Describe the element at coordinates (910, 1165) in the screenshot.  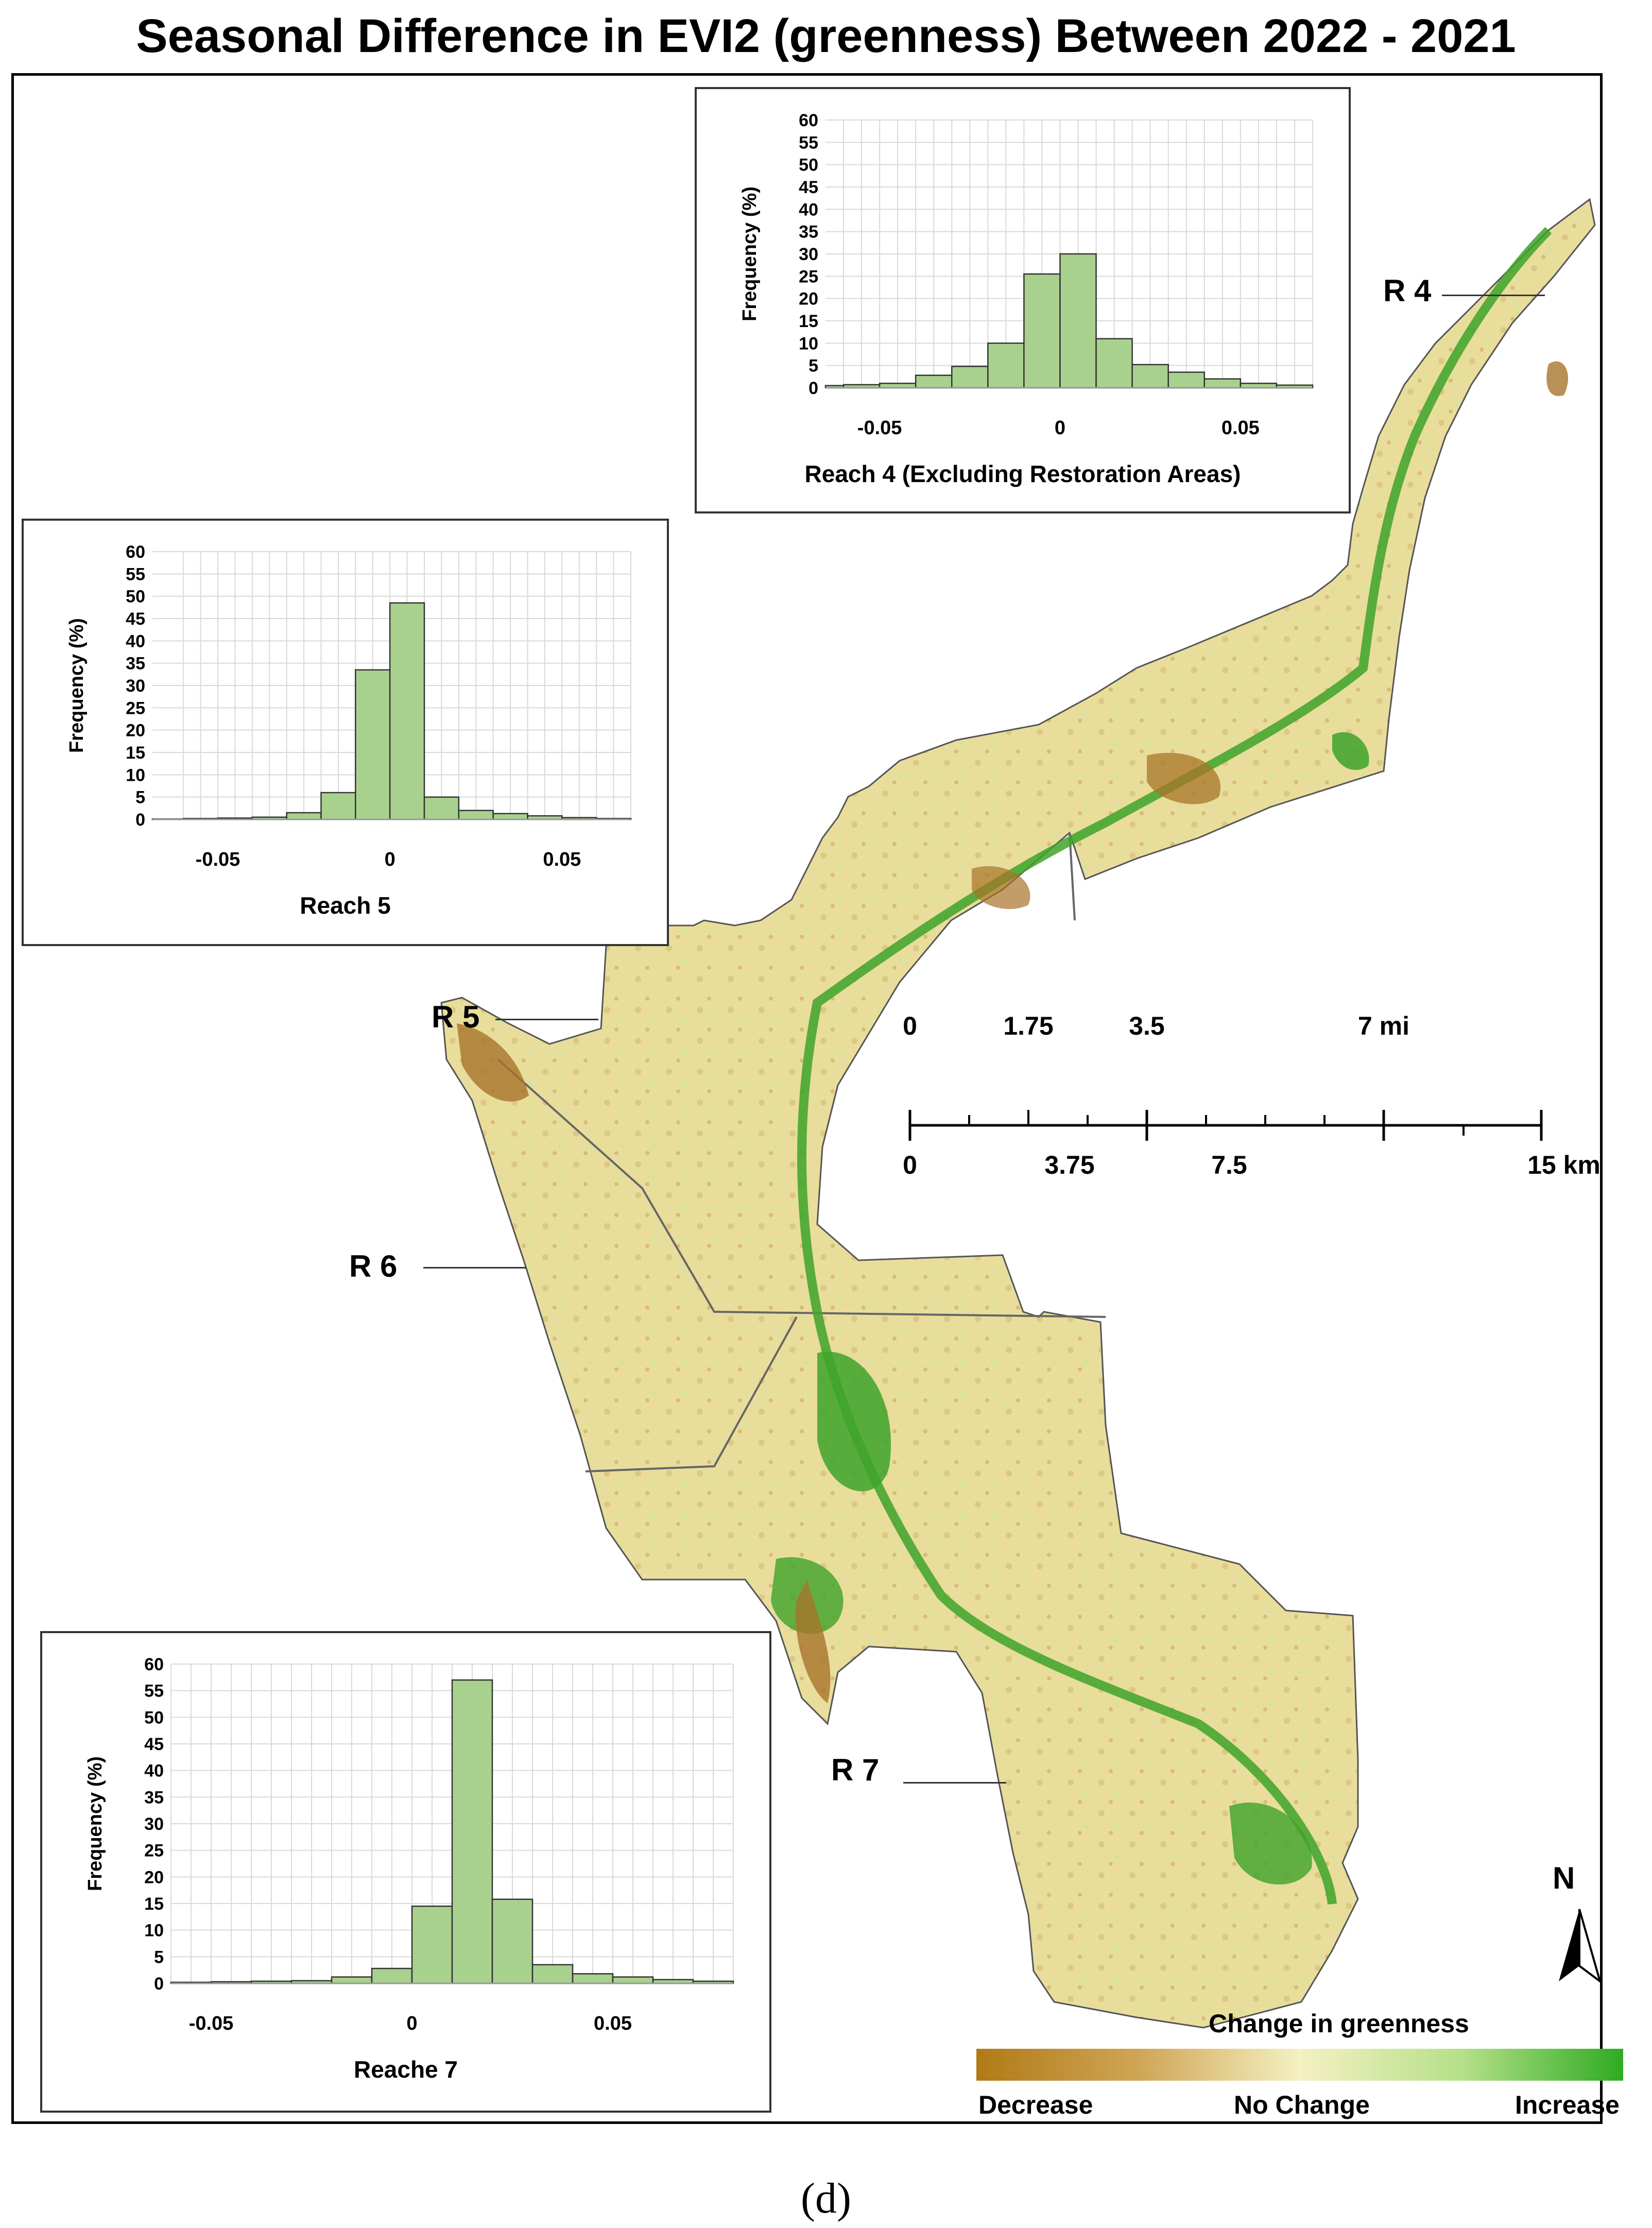
I see `scale-km-label-0: 0` at that location.